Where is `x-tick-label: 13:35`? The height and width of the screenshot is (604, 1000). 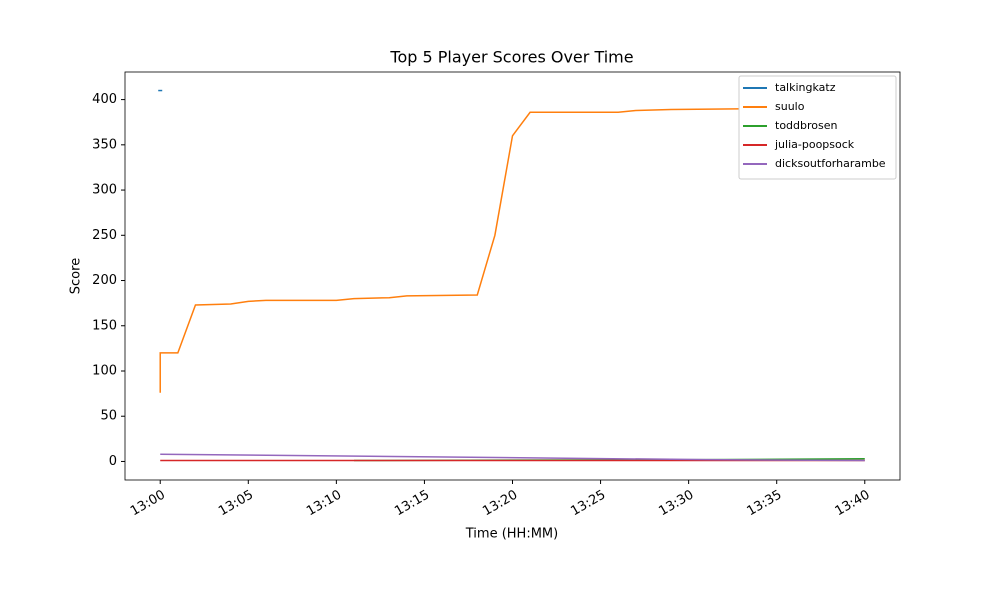 x-tick-label: 13:35 is located at coordinates (765, 504).